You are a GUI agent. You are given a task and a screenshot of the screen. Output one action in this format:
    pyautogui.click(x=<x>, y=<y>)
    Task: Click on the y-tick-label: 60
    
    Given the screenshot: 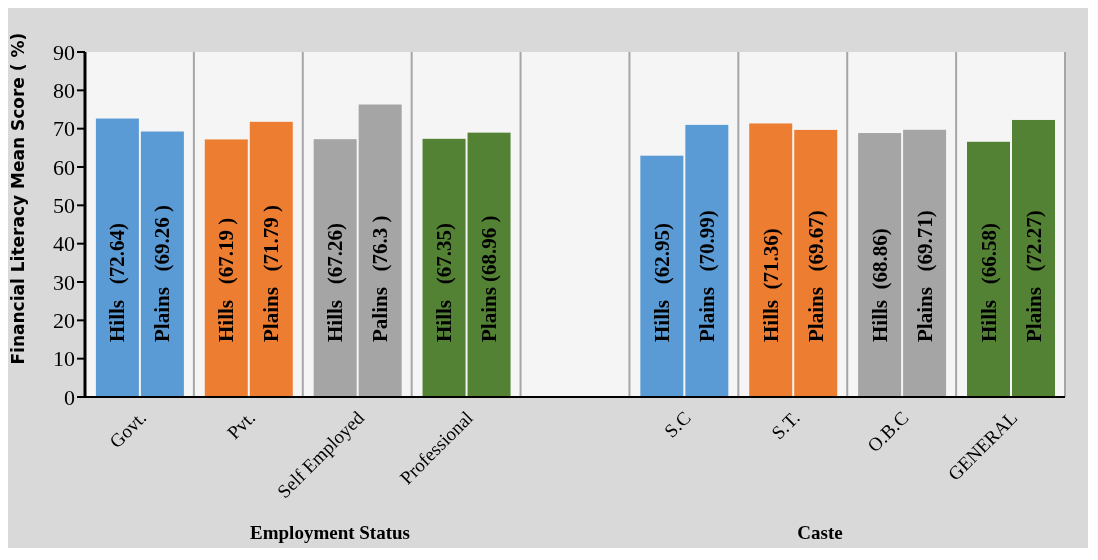 What is the action you would take?
    pyautogui.click(x=64, y=167)
    